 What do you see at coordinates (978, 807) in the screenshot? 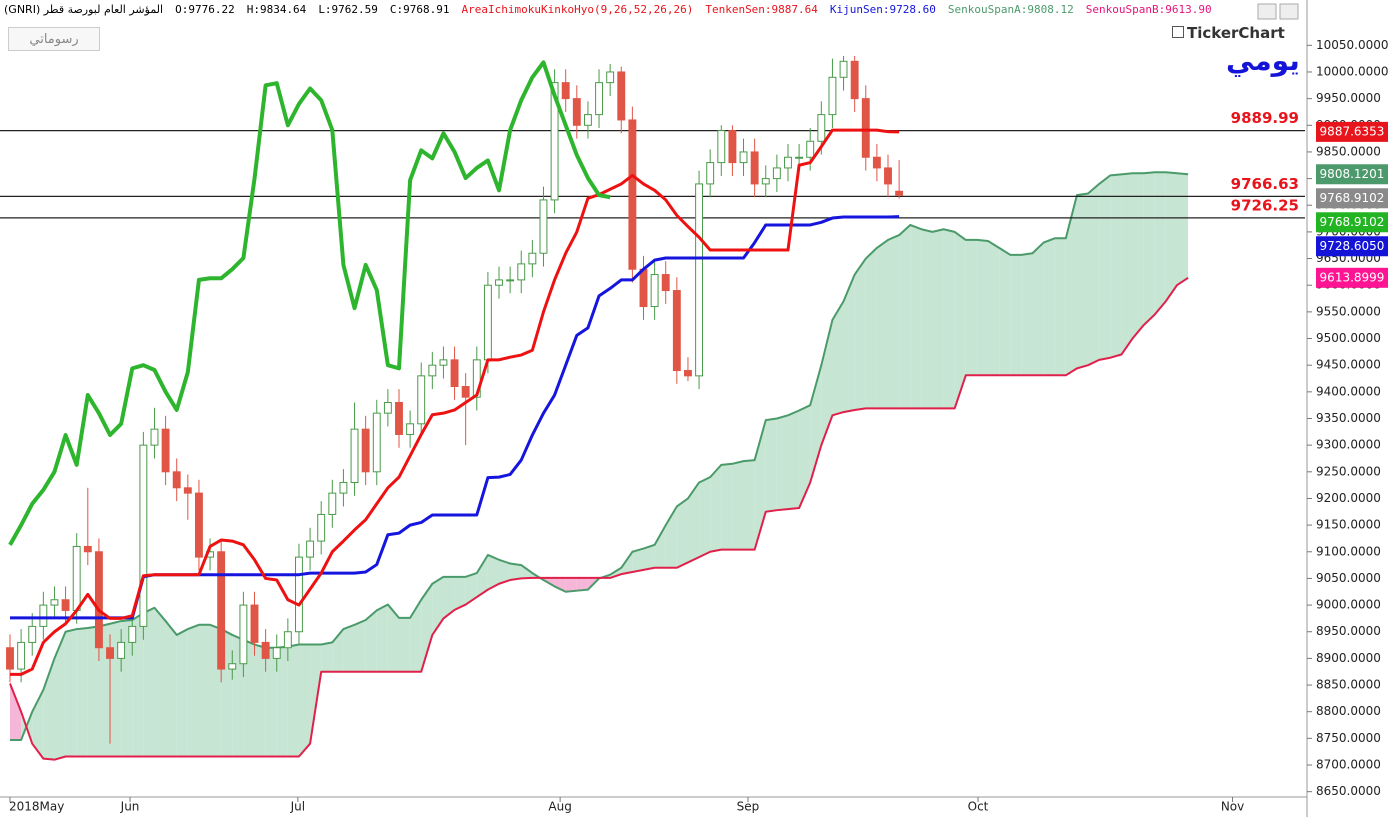
I see `x-tick-label: Oct` at bounding box center [978, 807].